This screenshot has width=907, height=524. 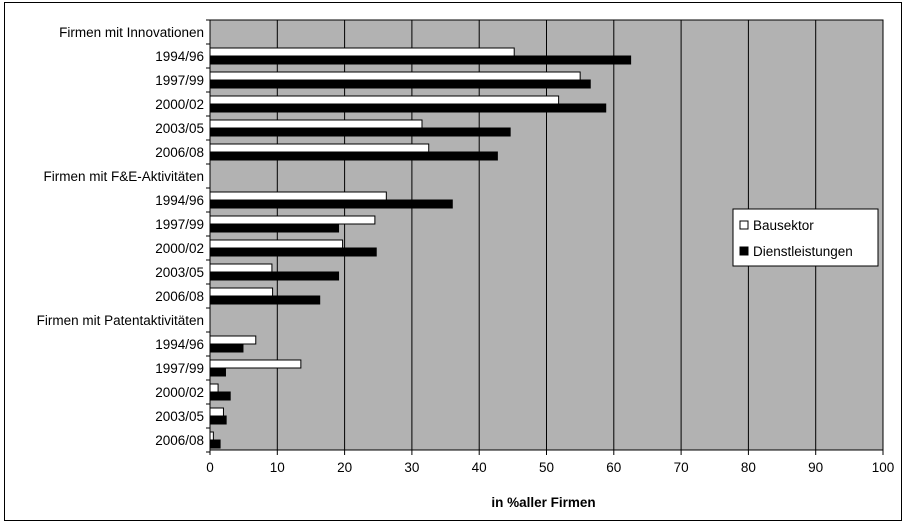 What do you see at coordinates (344, 467) in the screenshot?
I see `x-tick-label: 20` at bounding box center [344, 467].